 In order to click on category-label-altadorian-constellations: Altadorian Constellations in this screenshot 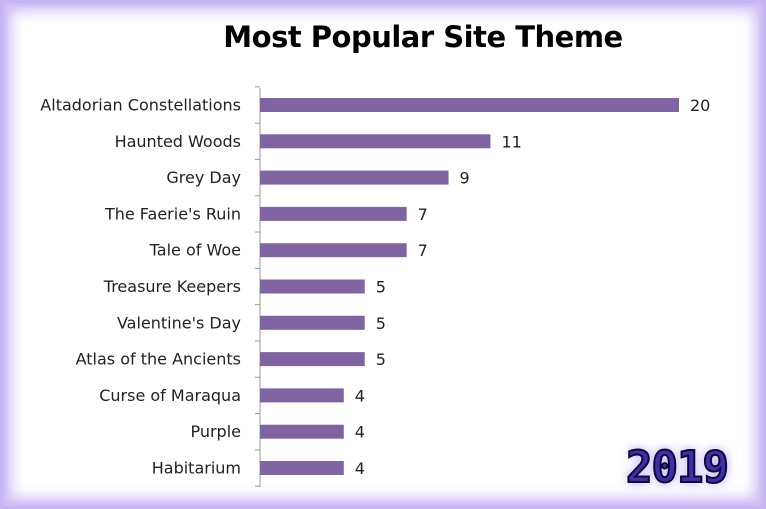, I will do `click(140, 105)`.